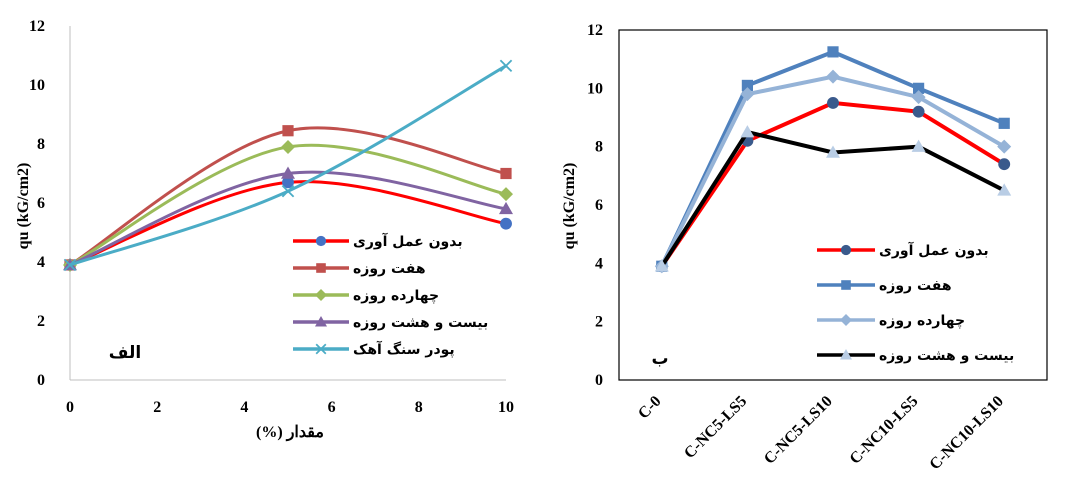 The width and height of the screenshot is (1078, 477). I want to click on x-tick-label: 4, so click(244, 407).